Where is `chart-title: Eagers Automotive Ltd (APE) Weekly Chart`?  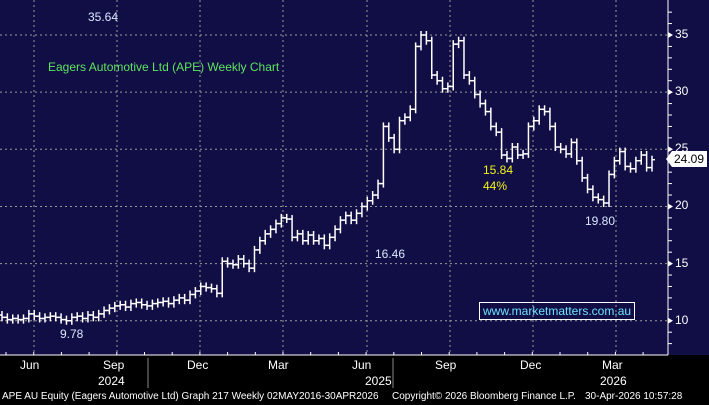
chart-title: Eagers Automotive Ltd (APE) Weekly Chart is located at coordinates (164, 67).